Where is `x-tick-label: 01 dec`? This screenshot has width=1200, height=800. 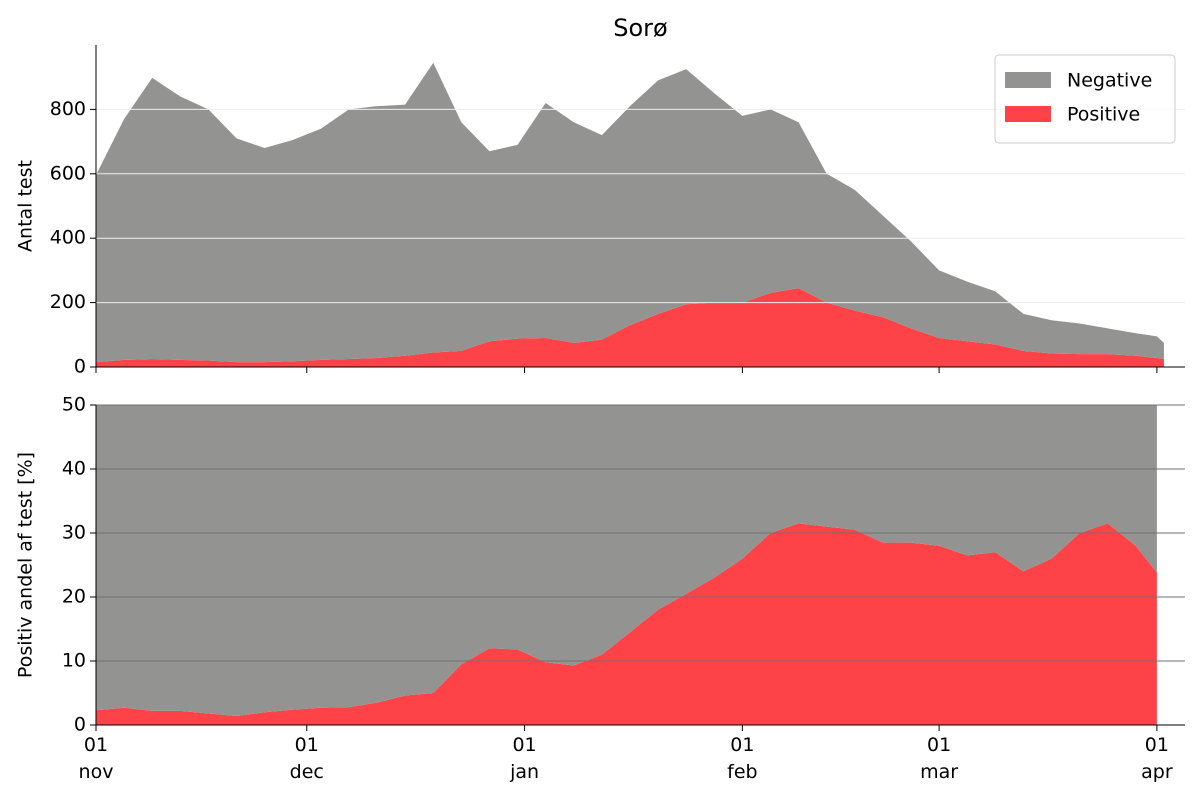
x-tick-label: 01 dec is located at coordinates (307, 758).